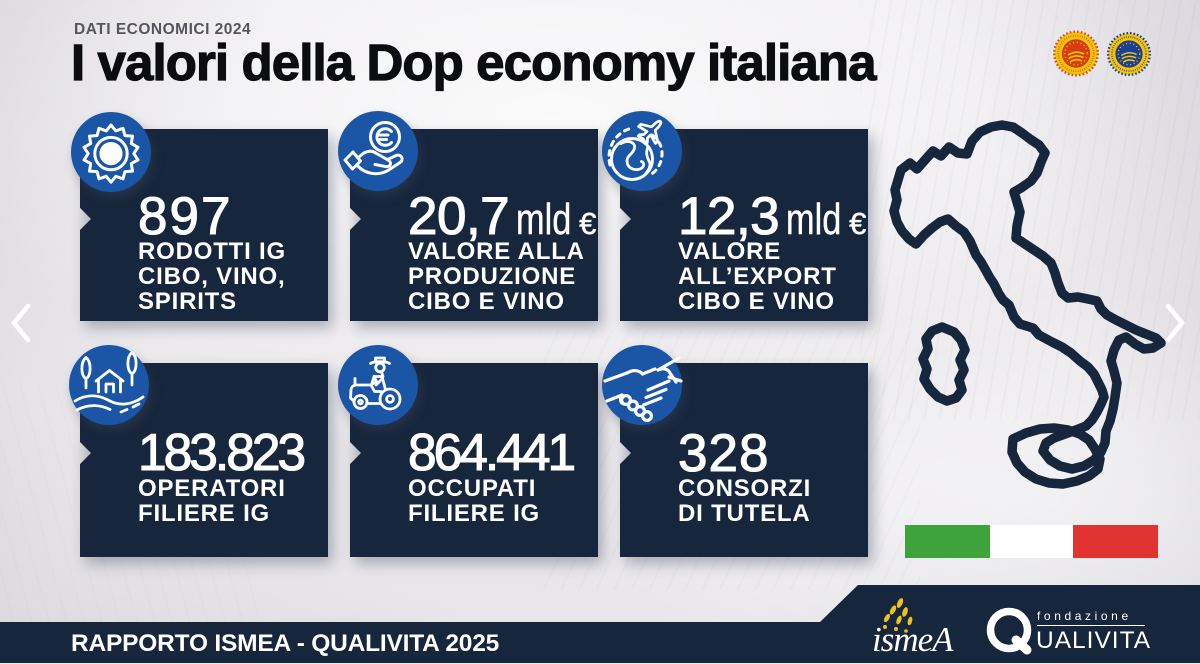 This screenshot has height=664, width=1200. What do you see at coordinates (1093, 640) in the screenshot?
I see `svg-text: UALIVITA` at bounding box center [1093, 640].